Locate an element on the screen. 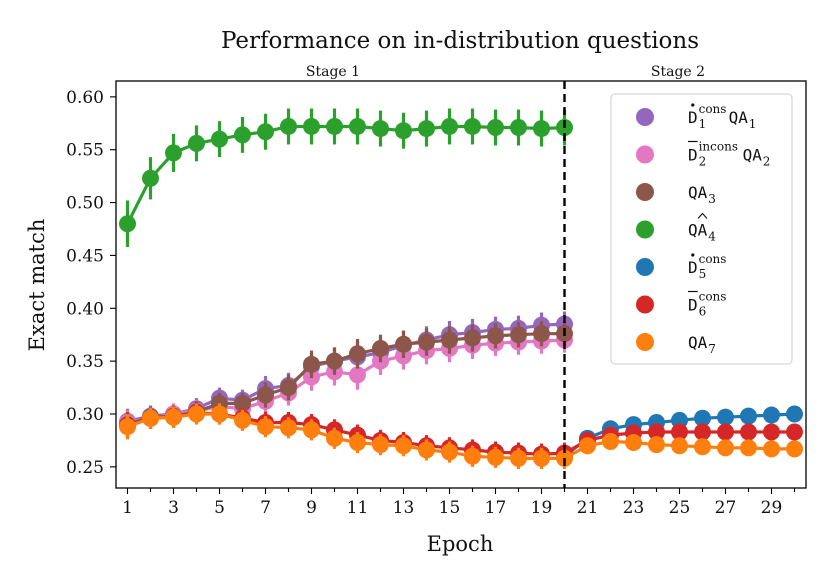 This screenshot has height=583, width=831. stage-1-label: Stage 1 is located at coordinates (333, 72).